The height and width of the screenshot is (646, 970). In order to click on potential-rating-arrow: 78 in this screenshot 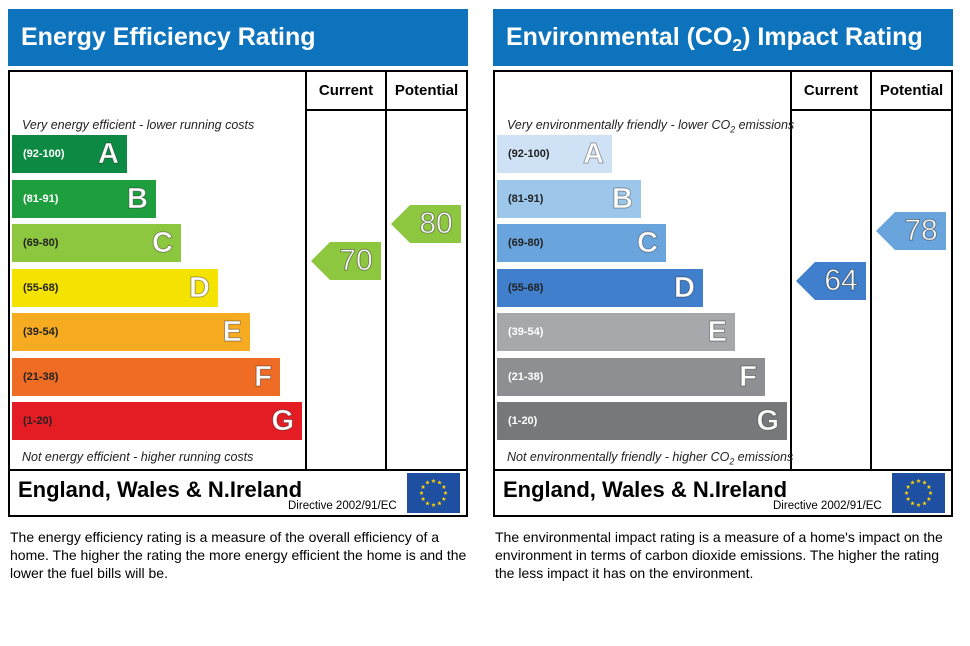, I will do `click(911, 231)`.